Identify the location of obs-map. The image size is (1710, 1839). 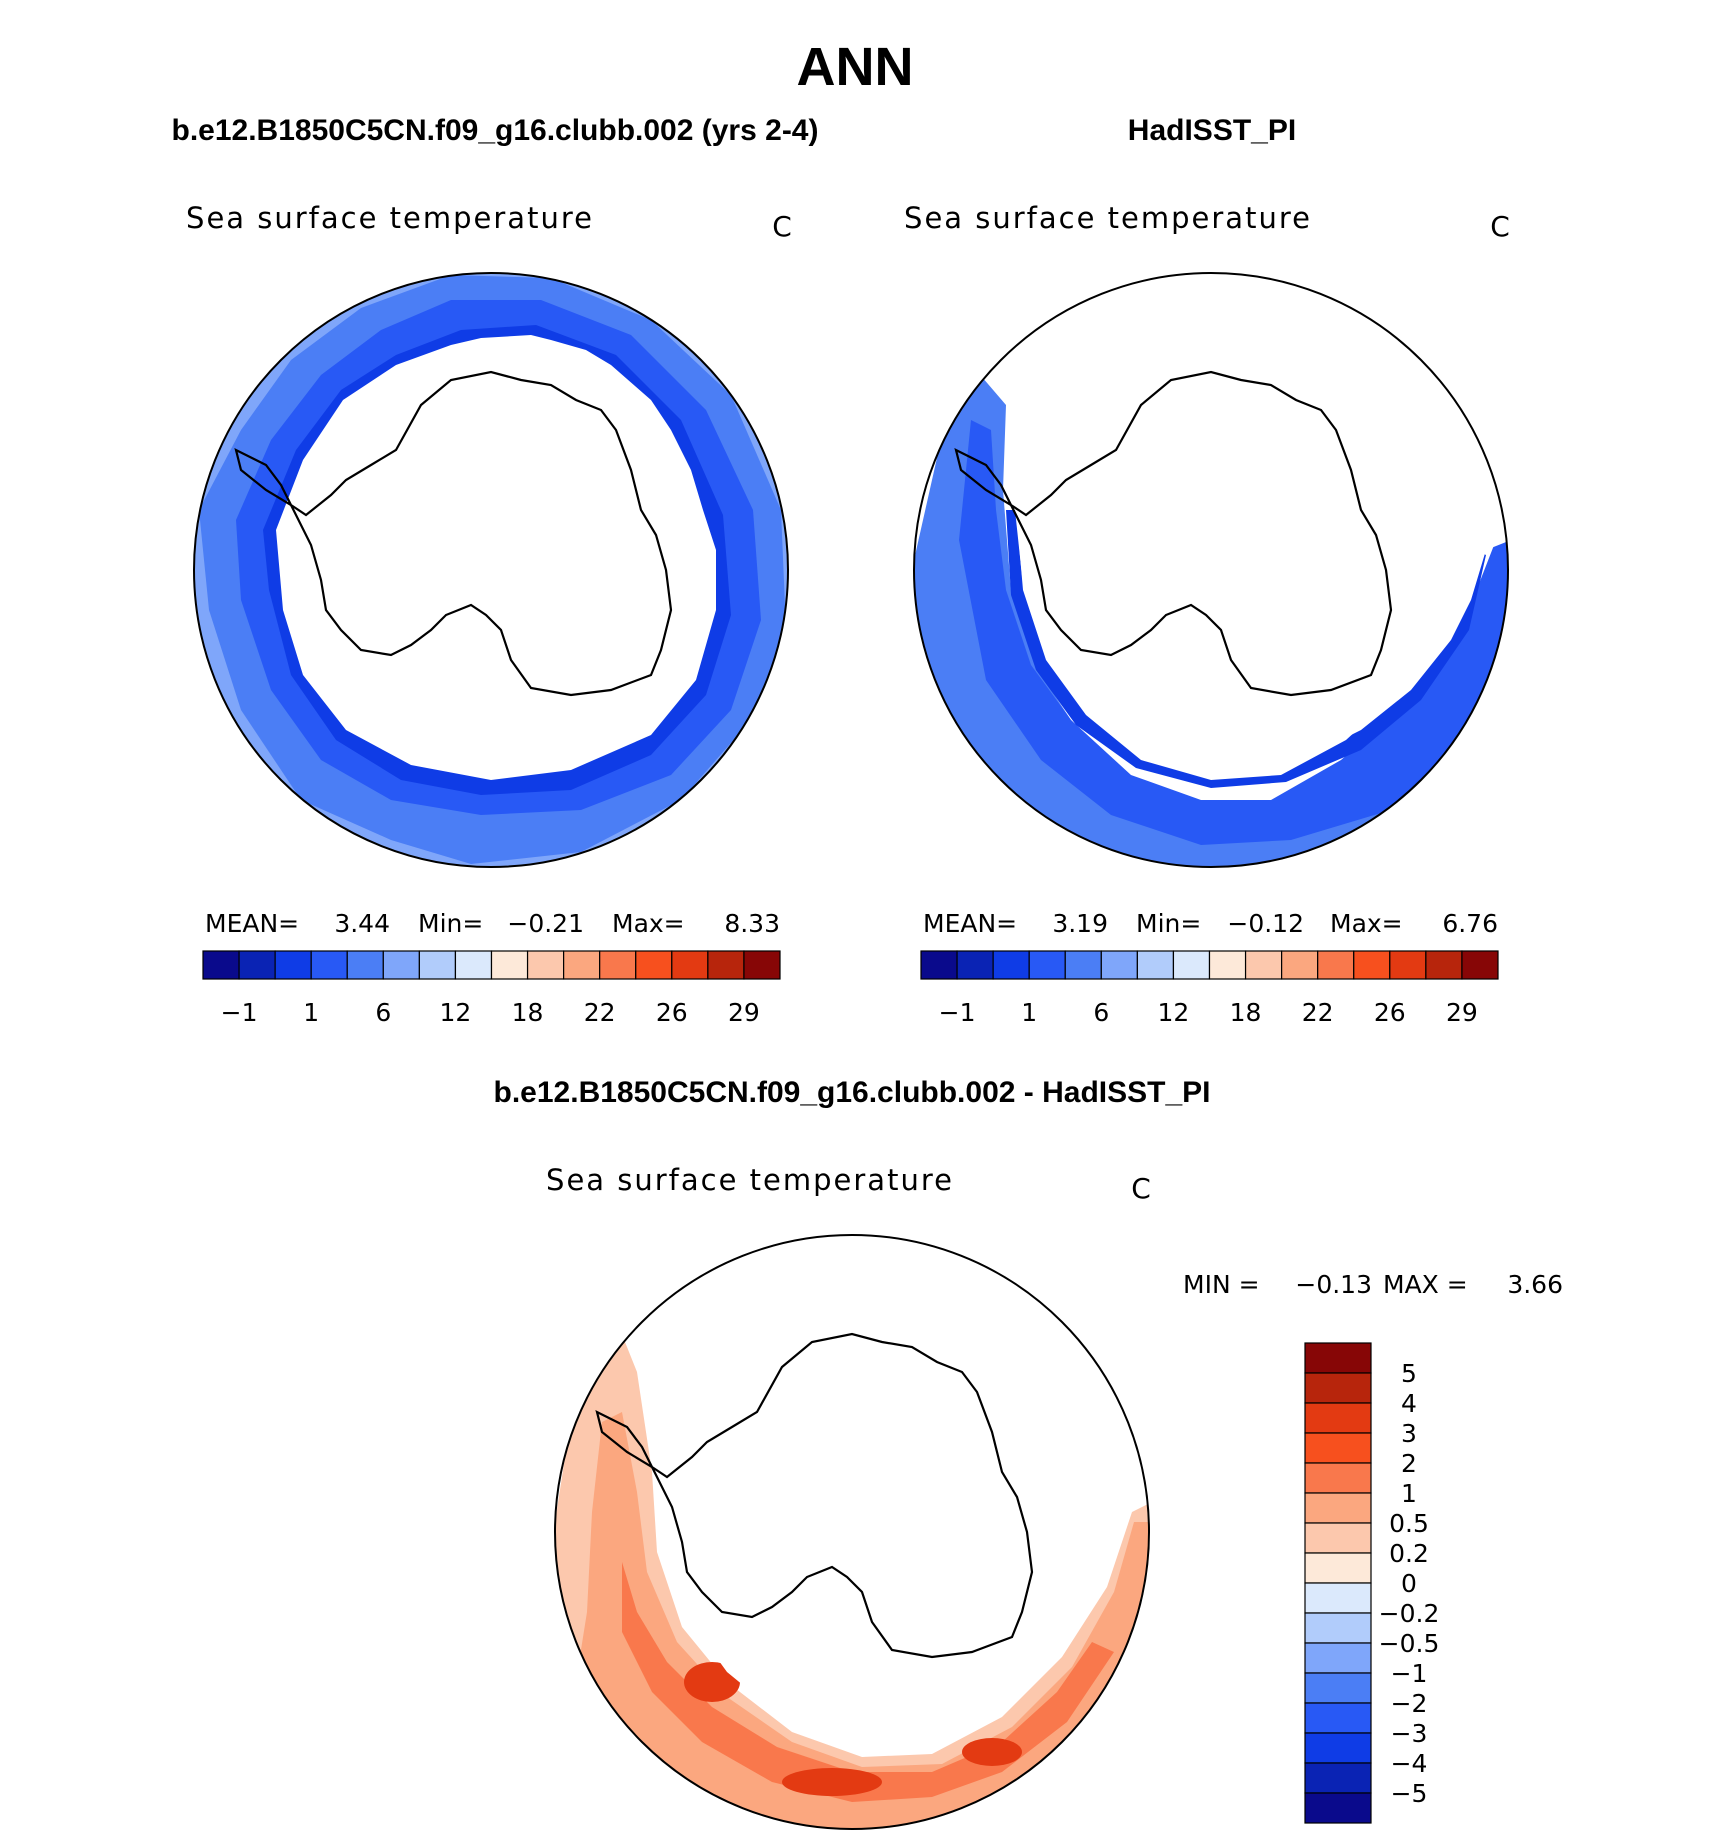
(1211, 570).